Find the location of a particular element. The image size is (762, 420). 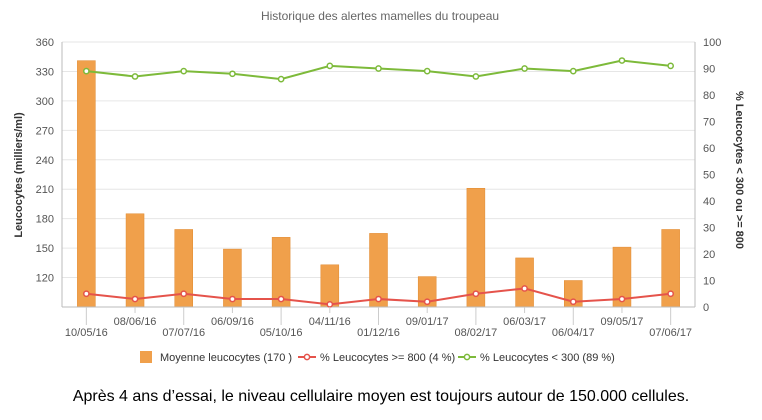

x-tick-label: 05/10/16 is located at coordinates (281, 333).